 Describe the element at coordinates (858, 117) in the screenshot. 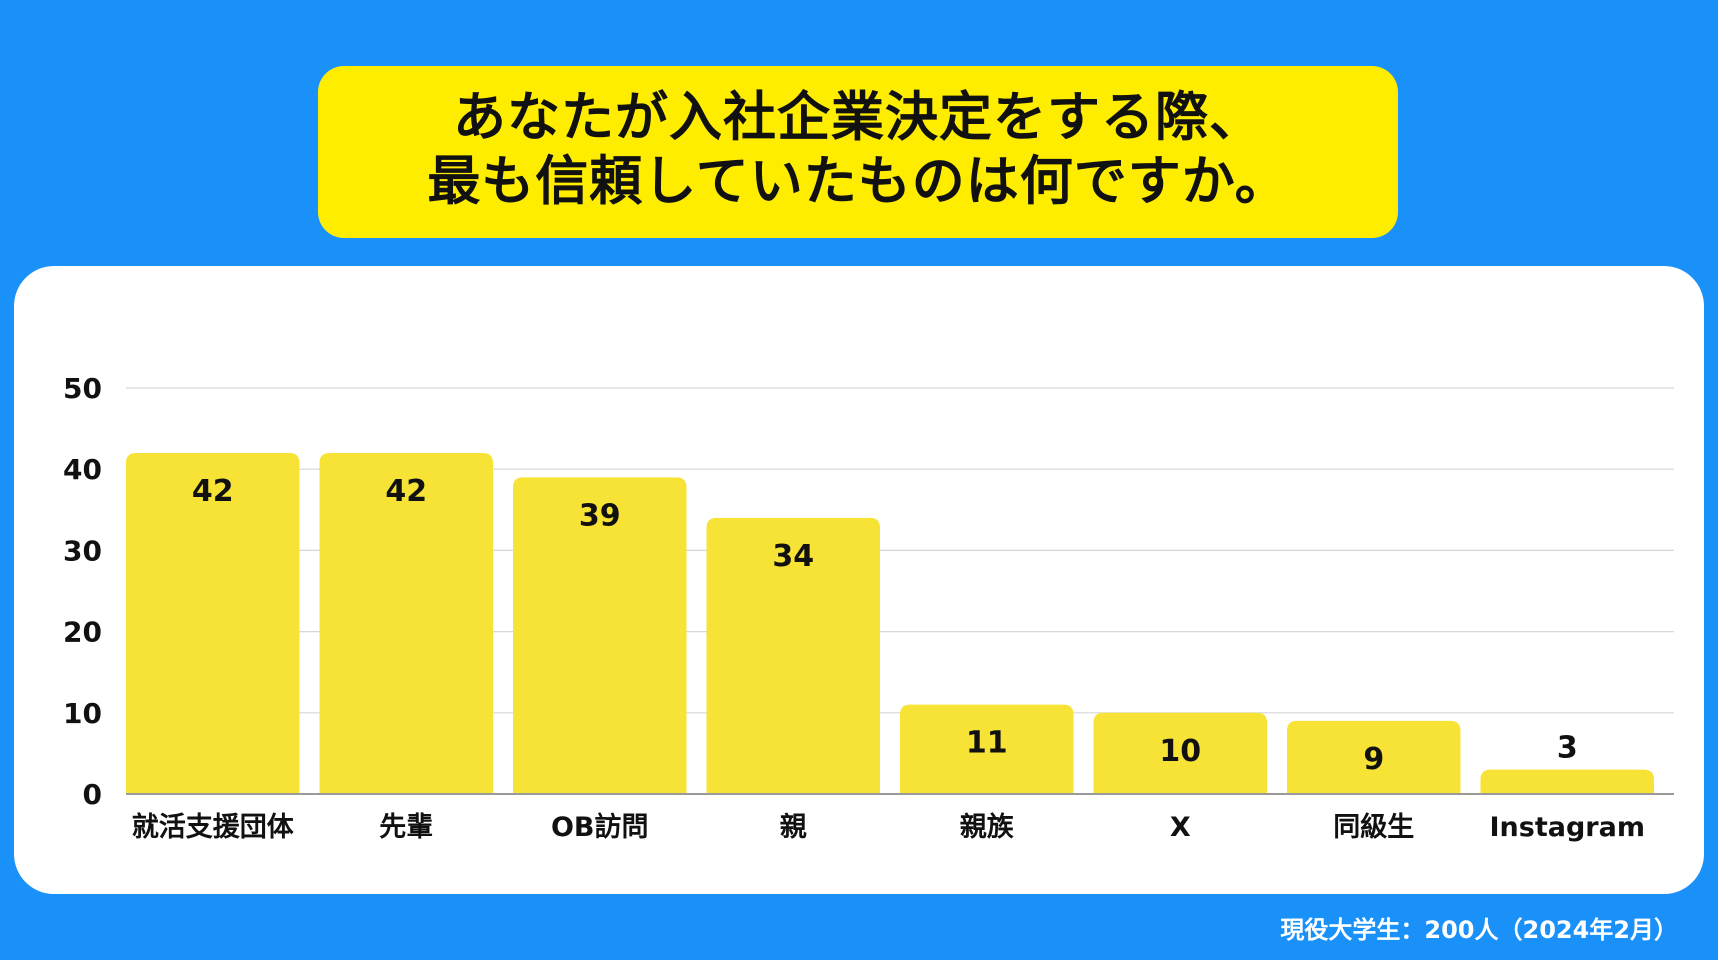

I see `title-line-1: あなたが入社企業決定をする際、` at that location.